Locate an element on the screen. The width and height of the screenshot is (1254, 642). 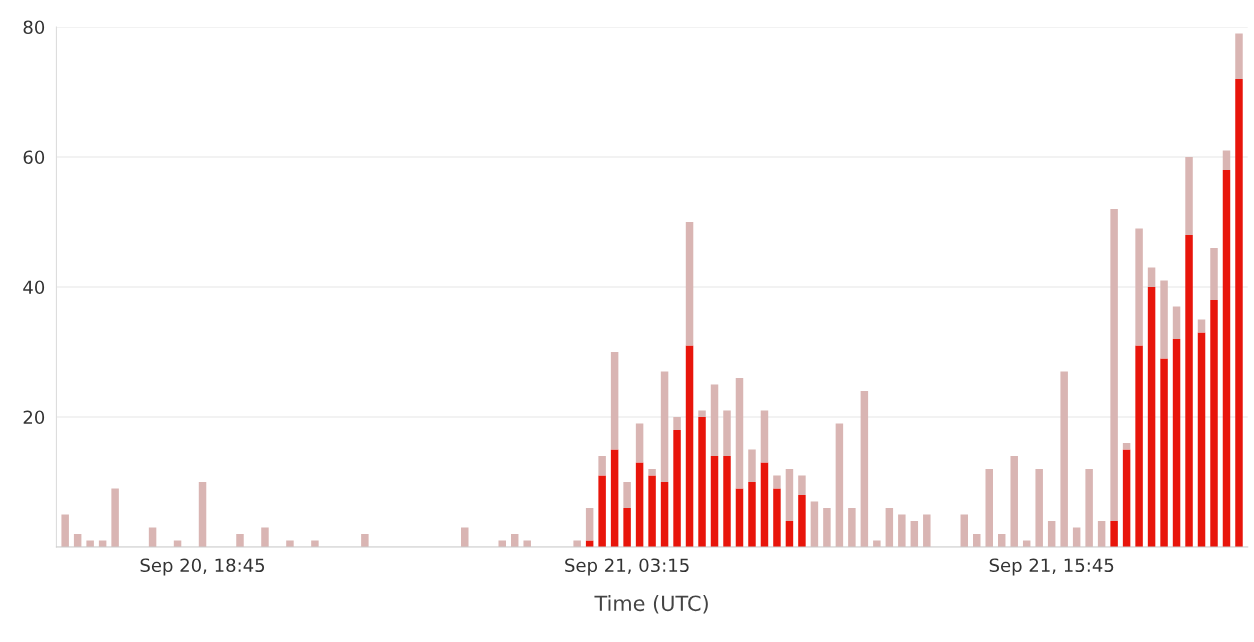
x-tick-label: Sep 20, 18:45 is located at coordinates (202, 567).